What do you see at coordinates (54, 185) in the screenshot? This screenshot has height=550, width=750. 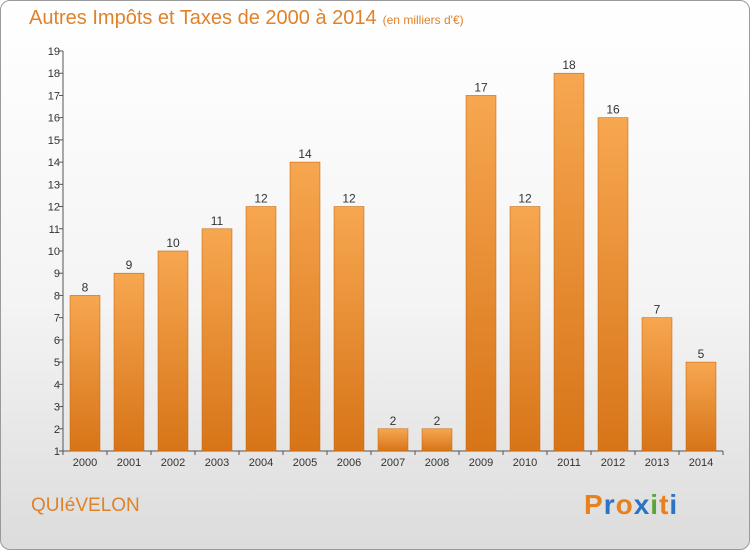 I see `y-tick-label: 13` at bounding box center [54, 185].